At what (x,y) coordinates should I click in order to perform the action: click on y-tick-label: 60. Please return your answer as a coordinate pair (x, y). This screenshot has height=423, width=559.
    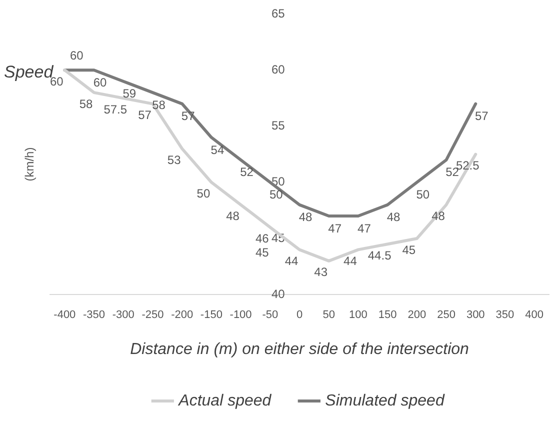
    Looking at the image, I should click on (278, 69).